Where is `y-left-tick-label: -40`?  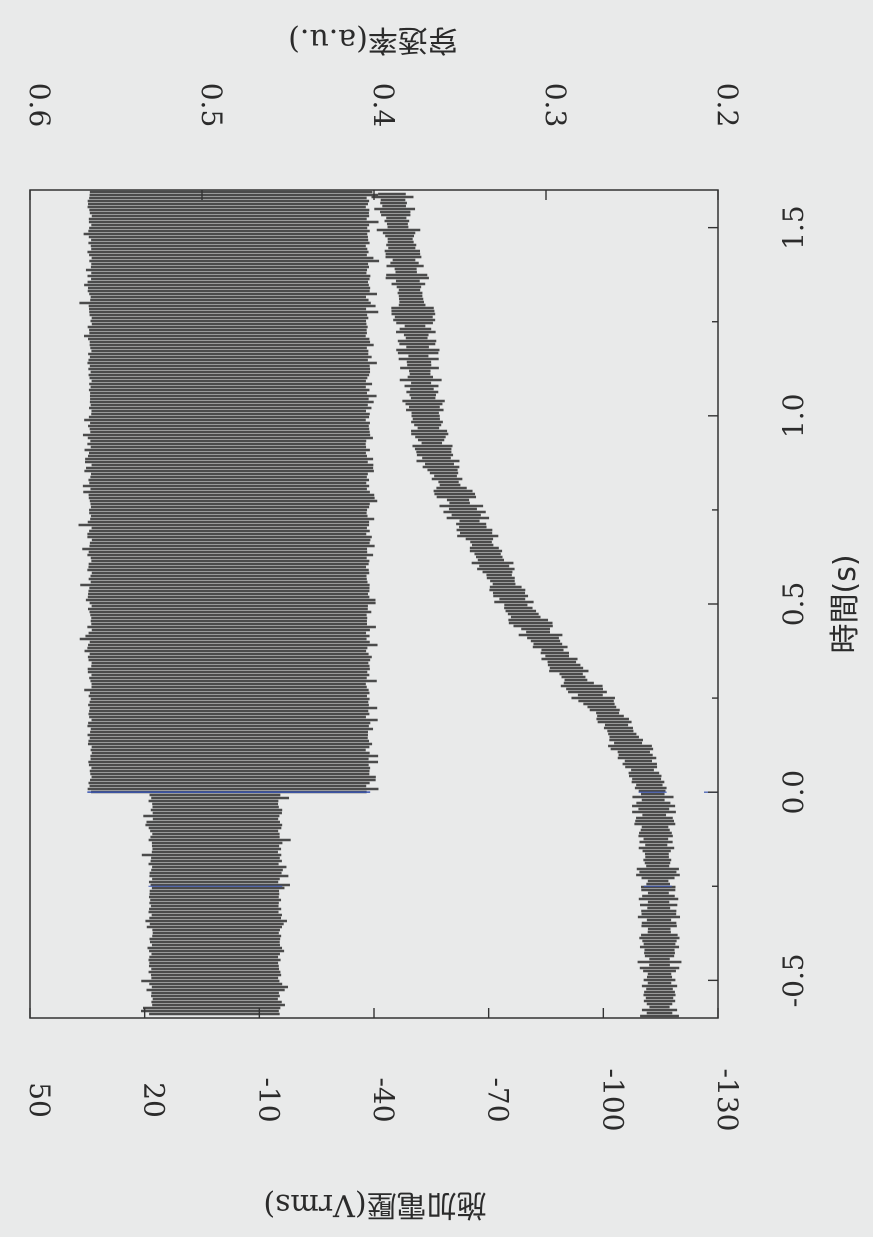 y-left-tick-label: -40 is located at coordinates (383, 1099).